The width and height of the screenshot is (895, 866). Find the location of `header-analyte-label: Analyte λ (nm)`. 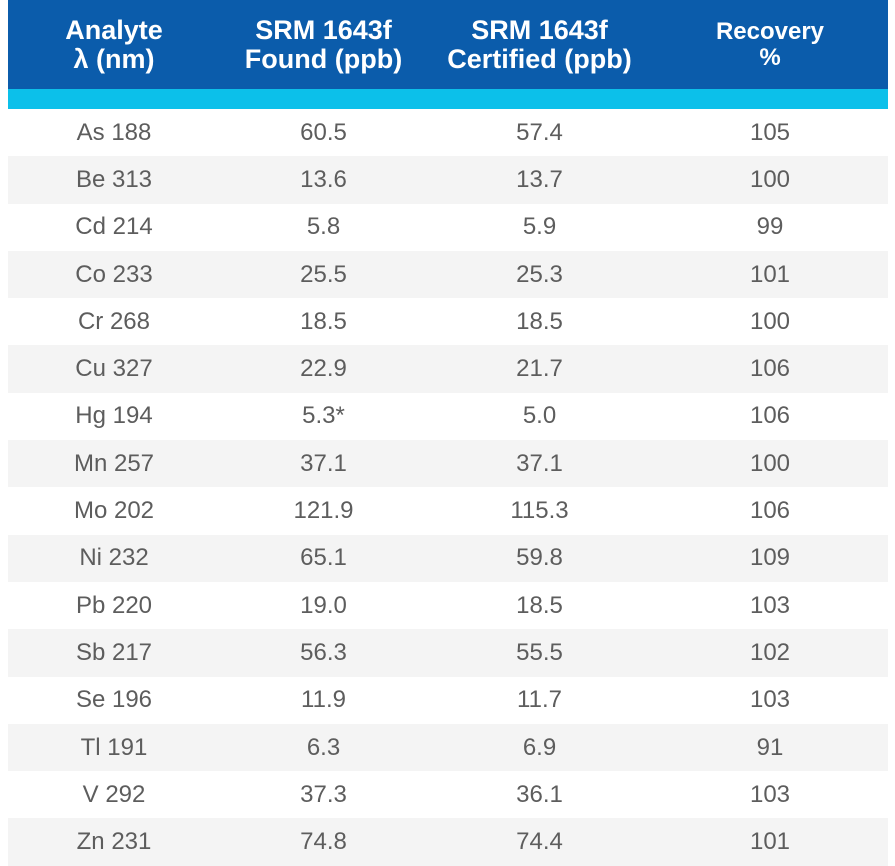

header-analyte-label: Analyte λ (nm) is located at coordinates (114, 44).